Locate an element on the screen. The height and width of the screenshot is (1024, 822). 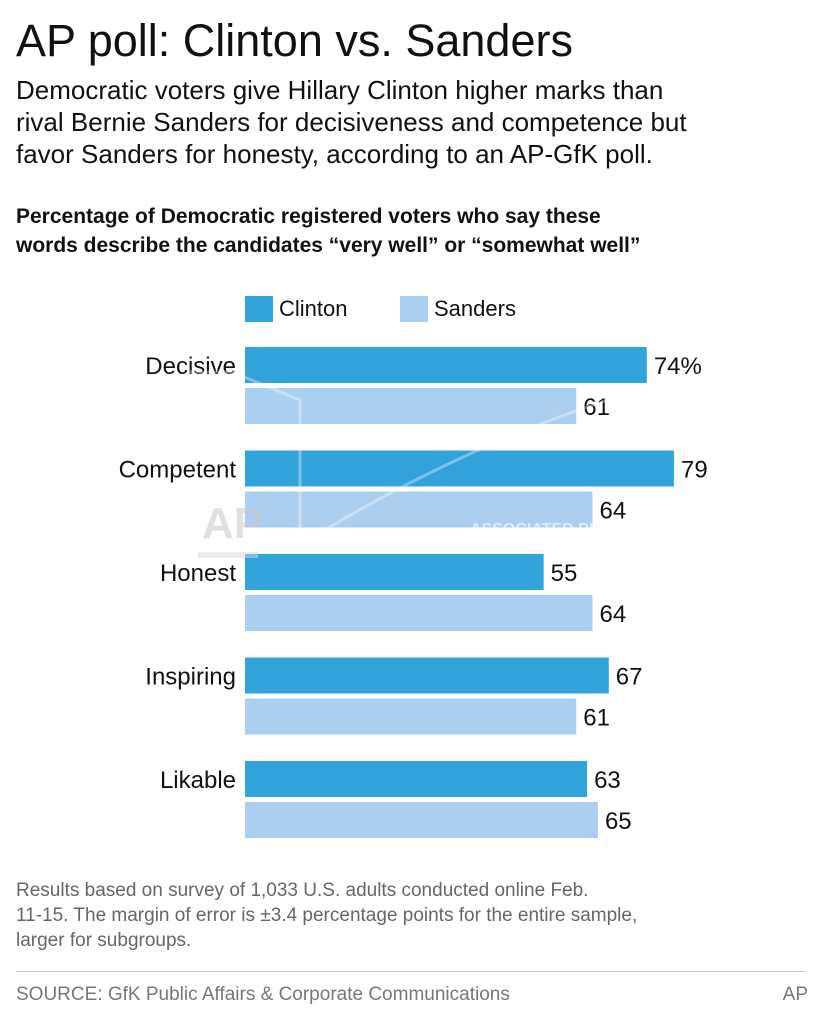
bar-clinton-inspiring is located at coordinates (427, 675).